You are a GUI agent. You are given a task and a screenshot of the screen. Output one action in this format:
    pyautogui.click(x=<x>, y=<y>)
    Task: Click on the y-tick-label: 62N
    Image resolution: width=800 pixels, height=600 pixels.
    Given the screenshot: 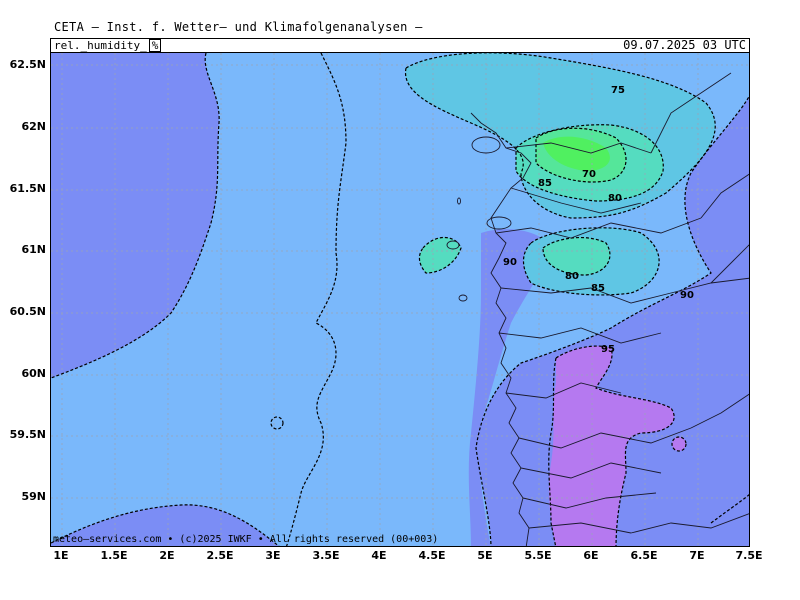 What is the action you would take?
    pyautogui.click(x=33, y=126)
    